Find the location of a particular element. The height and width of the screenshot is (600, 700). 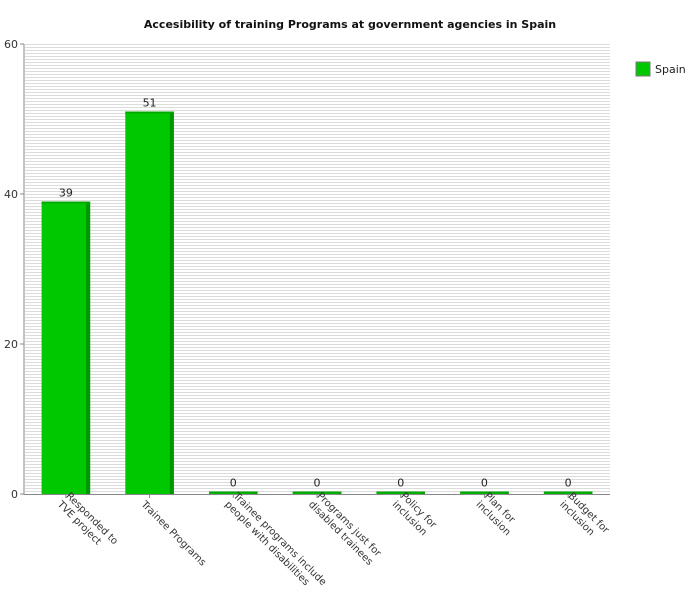

data-label: 39 is located at coordinates (66, 193).